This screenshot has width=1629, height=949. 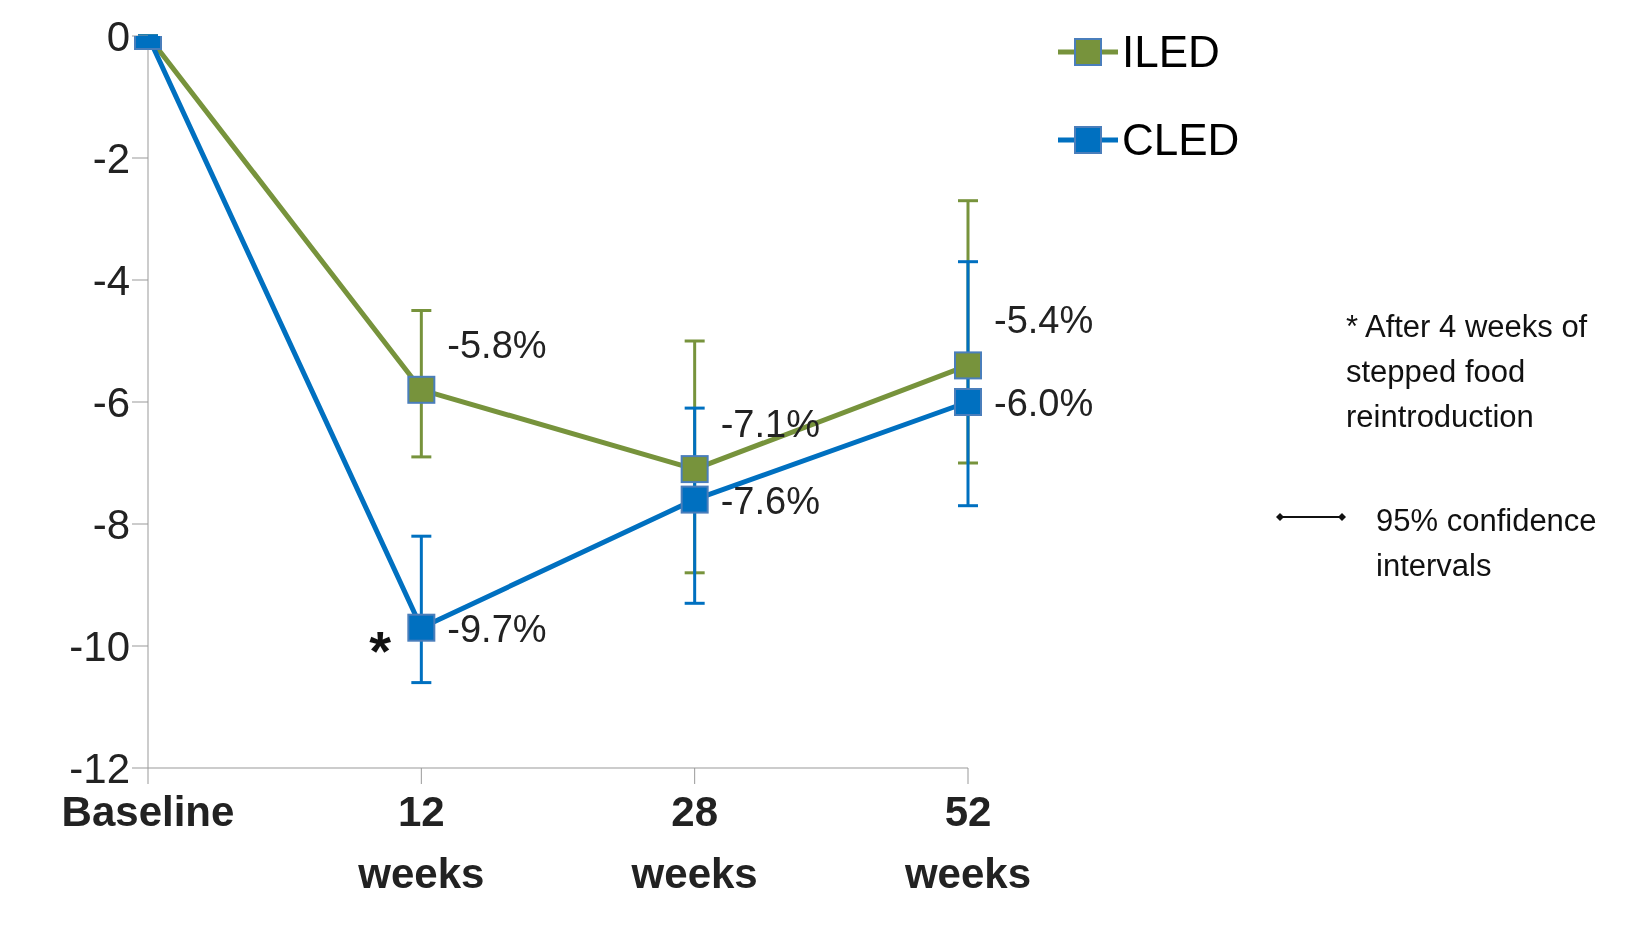 What do you see at coordinates (497, 344) in the screenshot?
I see `data-label: -5.8%` at bounding box center [497, 344].